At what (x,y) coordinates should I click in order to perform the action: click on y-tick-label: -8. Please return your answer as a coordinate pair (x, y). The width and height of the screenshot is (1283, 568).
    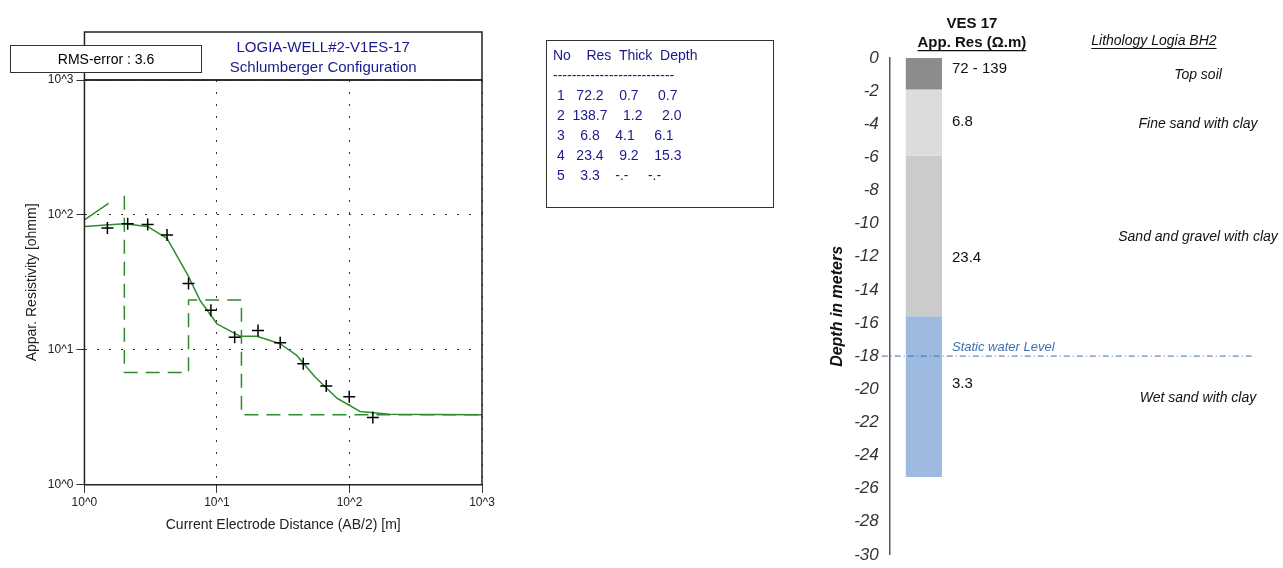
    Looking at the image, I should click on (871, 190).